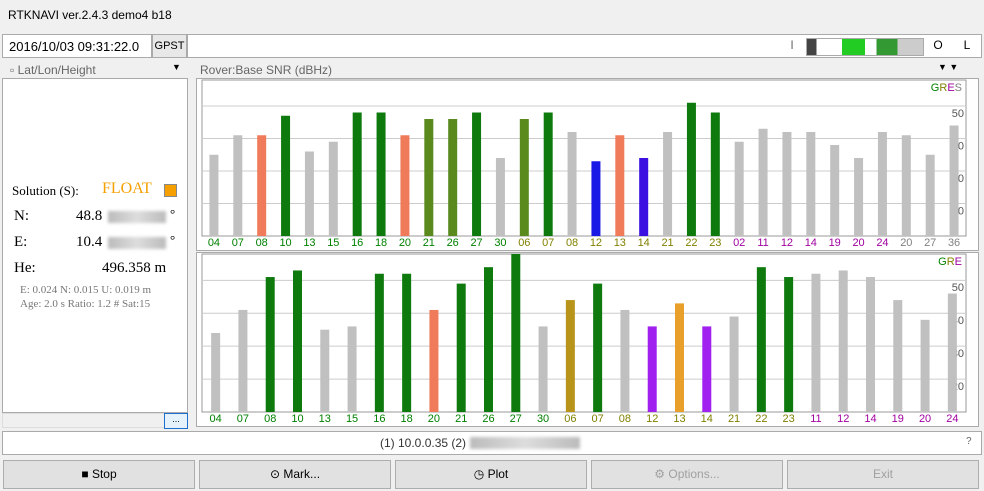 The height and width of the screenshot is (491, 984). I want to click on x-tick-label: 18, so click(381, 243).